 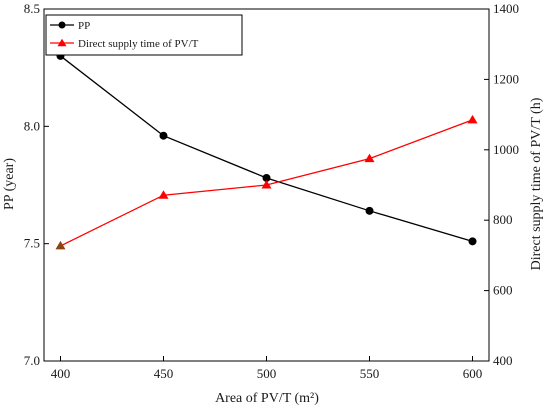 I want to click on x-tick-label: 550, so click(x=370, y=373).